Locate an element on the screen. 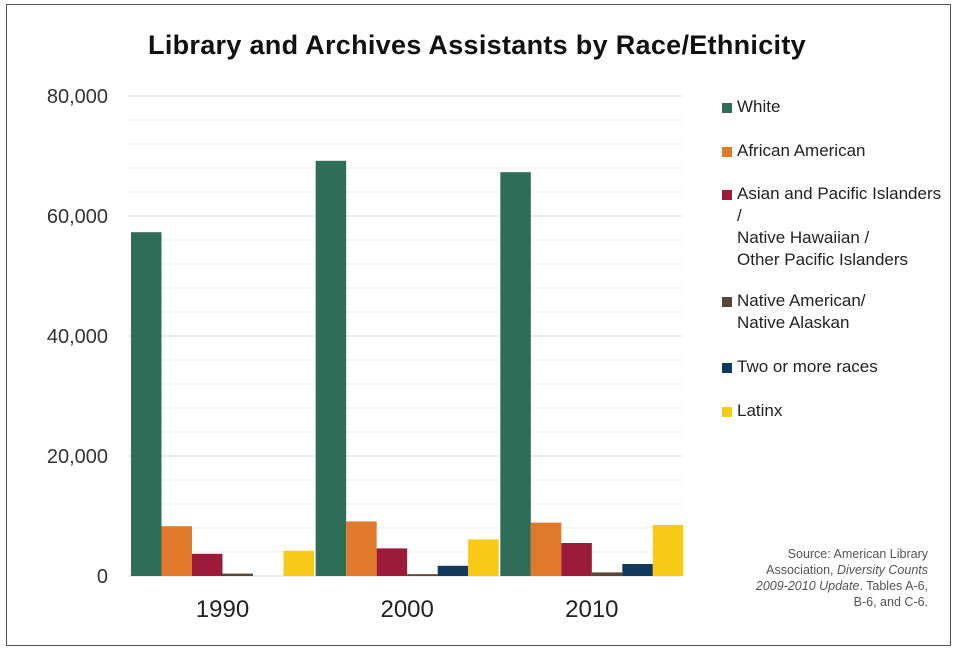 The image size is (954, 648). source-line-1: Source: American Library is located at coordinates (857, 554).